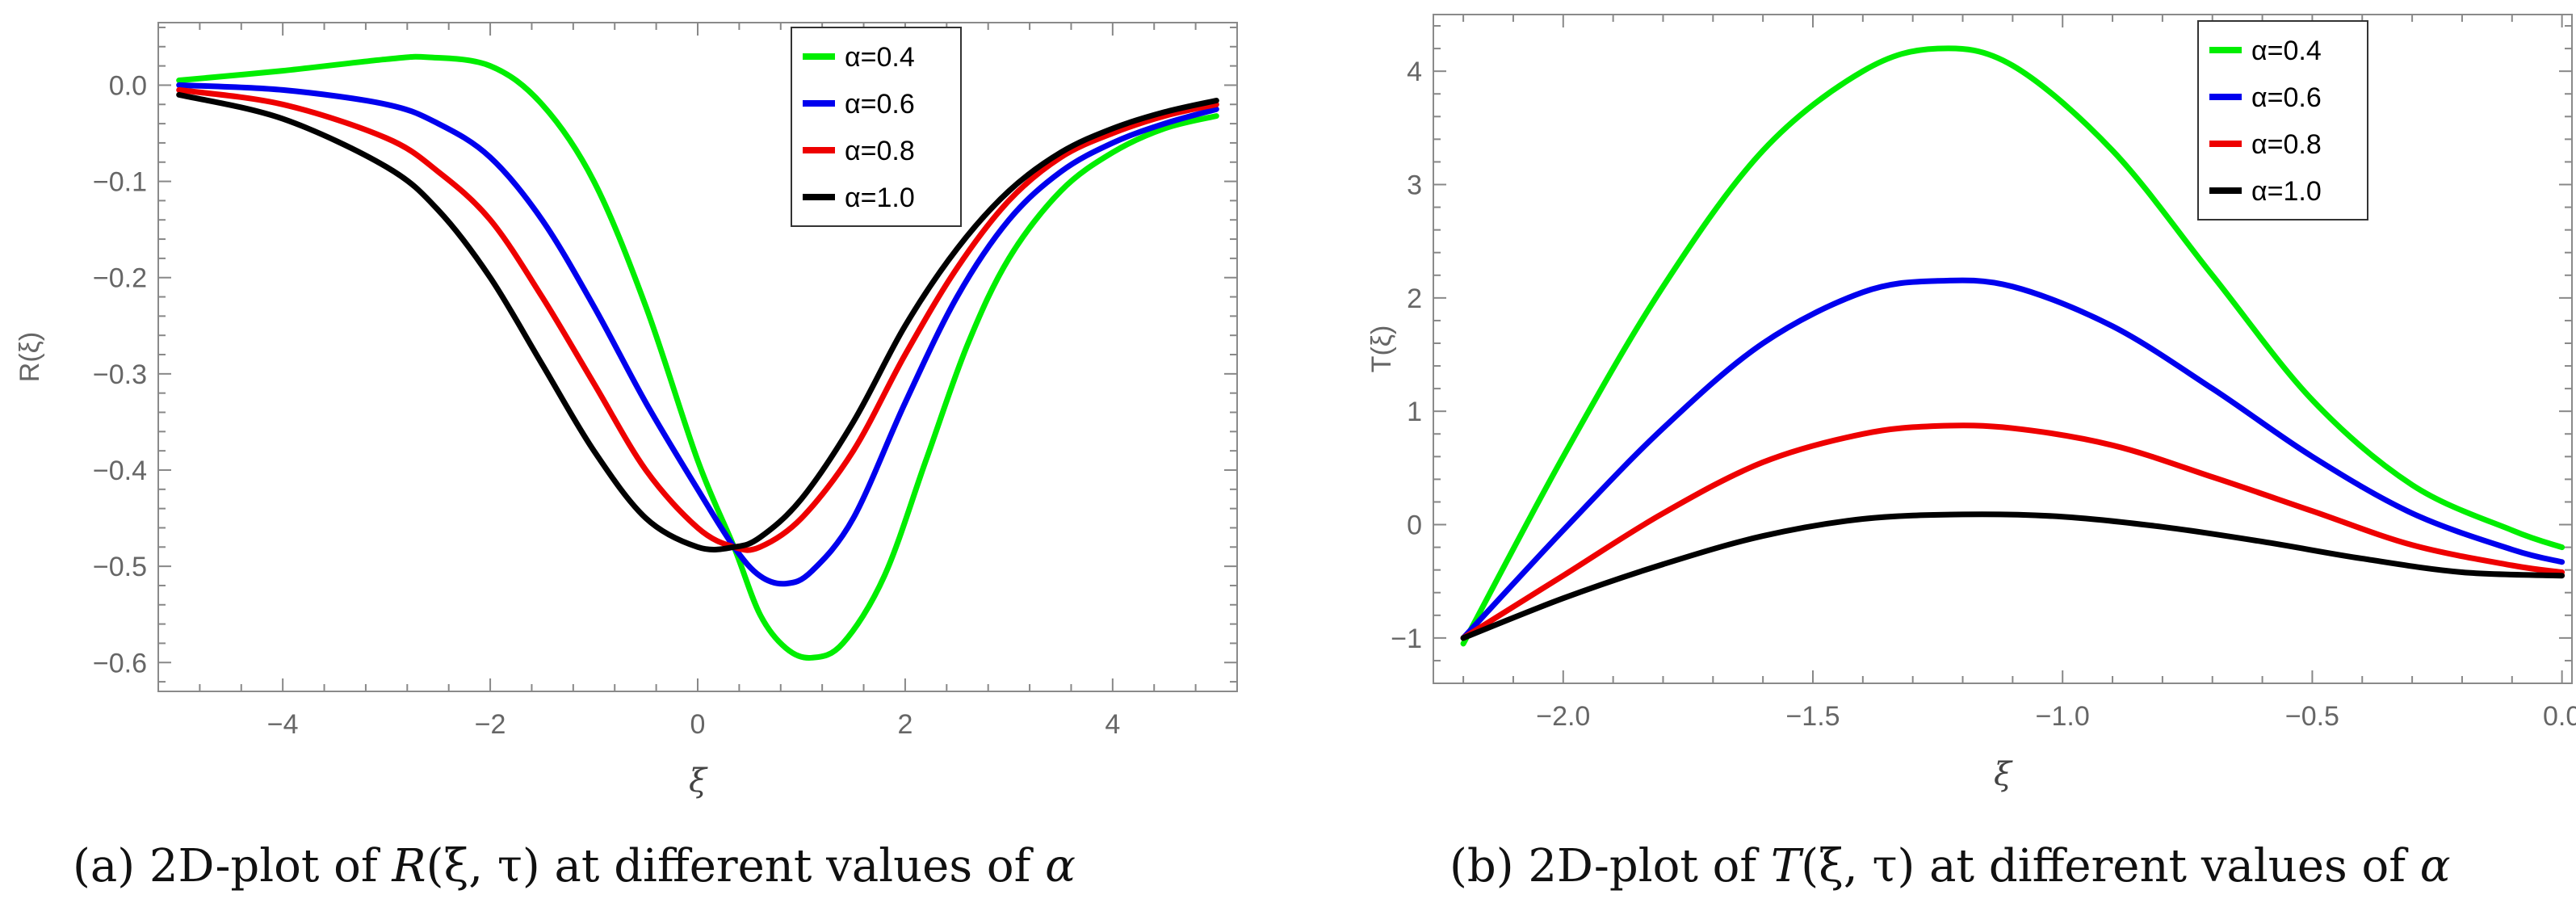  I want to click on caption-b-middle: at different values of, so click(2167, 866).